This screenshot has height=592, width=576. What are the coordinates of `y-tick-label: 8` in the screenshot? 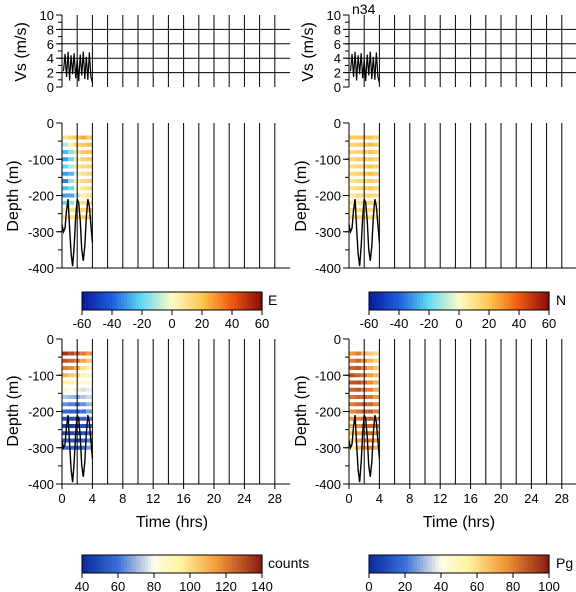 It's located at (337, 29).